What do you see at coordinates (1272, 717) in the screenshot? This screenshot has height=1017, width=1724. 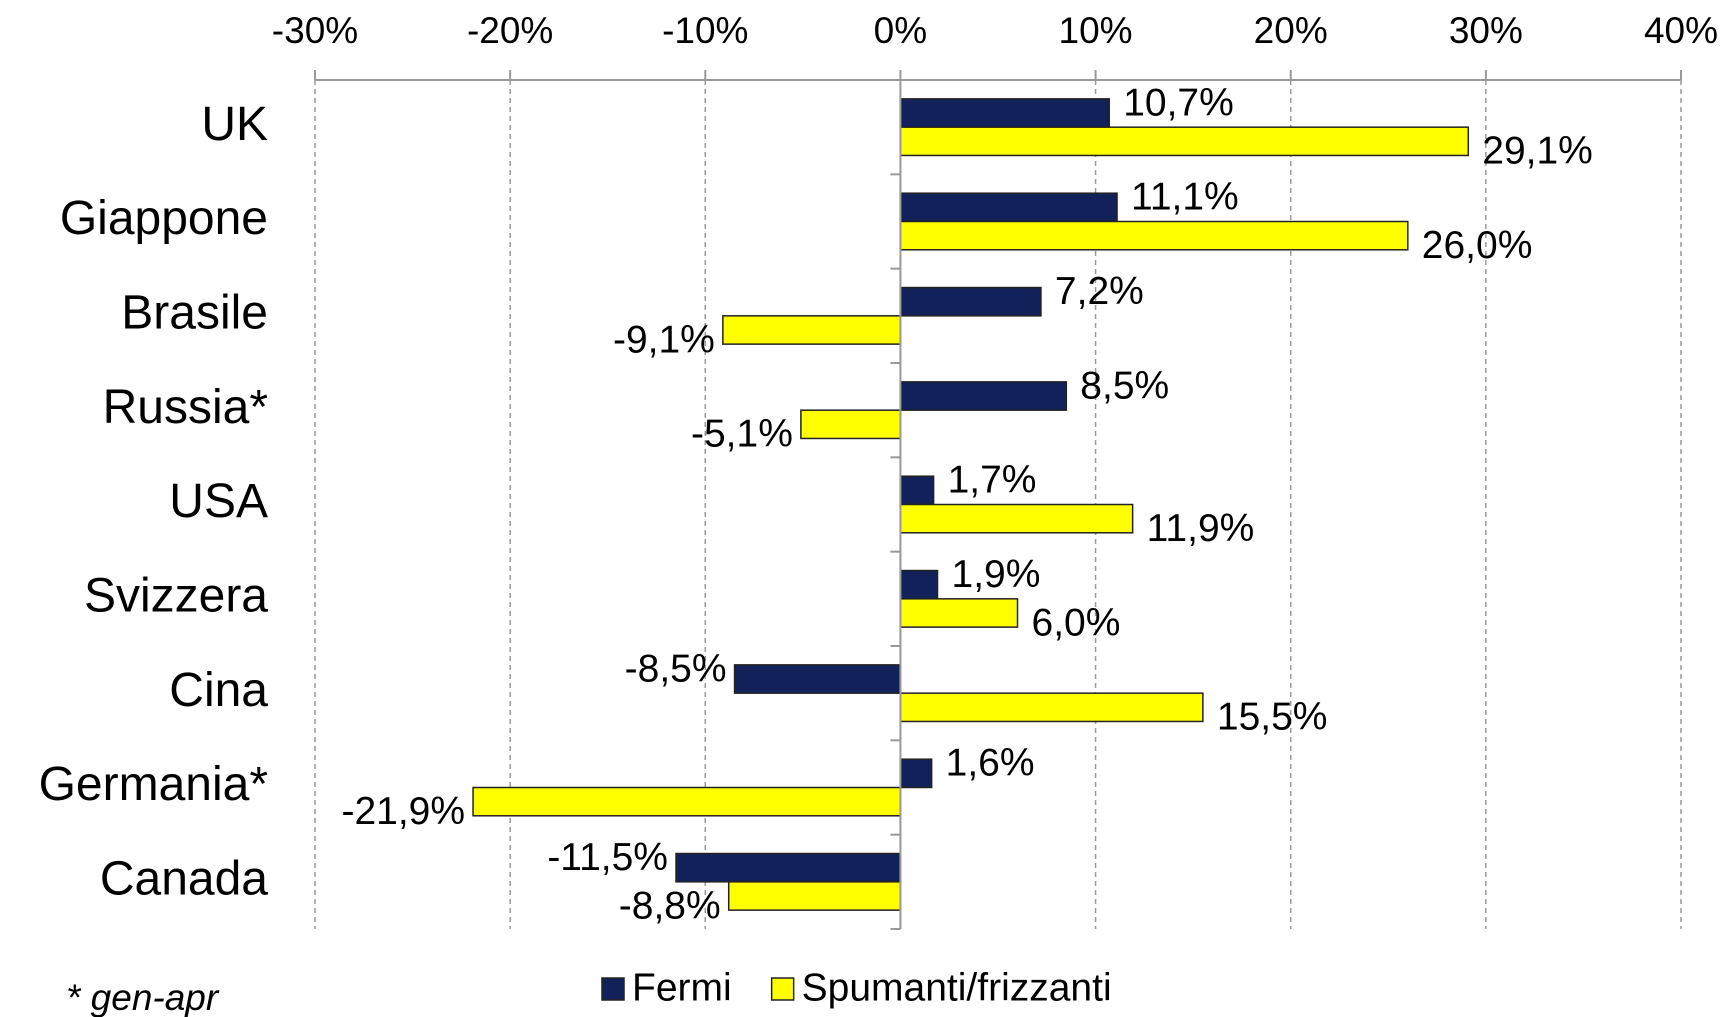 I see `value-label: 15,5%` at bounding box center [1272, 717].